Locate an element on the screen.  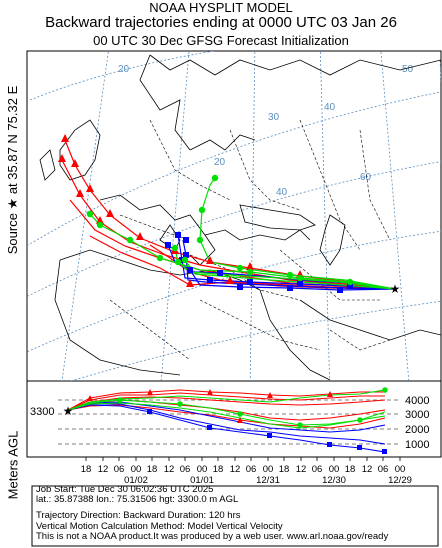
title-line-1: NOAA HYSPLIT MODEL is located at coordinates (221, 7).